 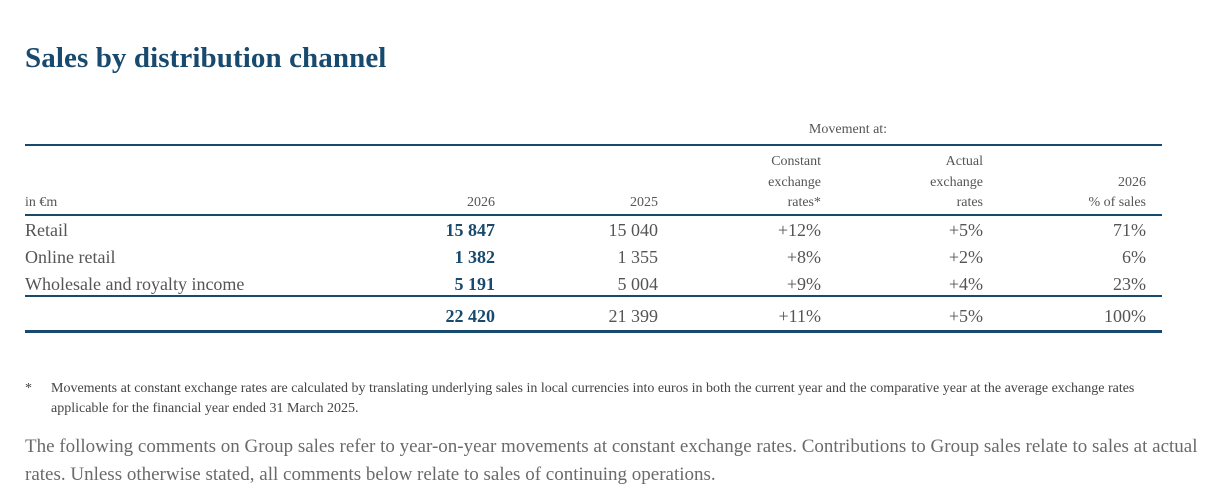 I want to click on total-2025: 21 399, so click(x=633, y=316).